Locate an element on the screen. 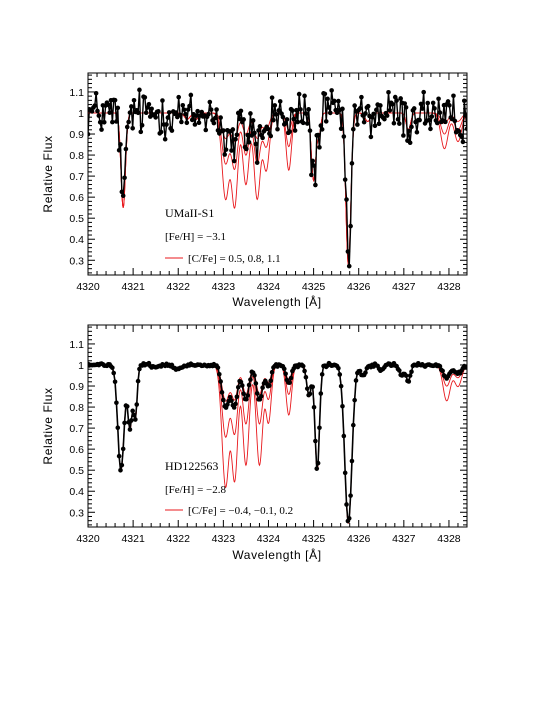 The image size is (545, 705). x-tick-labels: 4320 4321 4322 4323 4324 4325 4326 4327 4328 is located at coordinates (268, 539).